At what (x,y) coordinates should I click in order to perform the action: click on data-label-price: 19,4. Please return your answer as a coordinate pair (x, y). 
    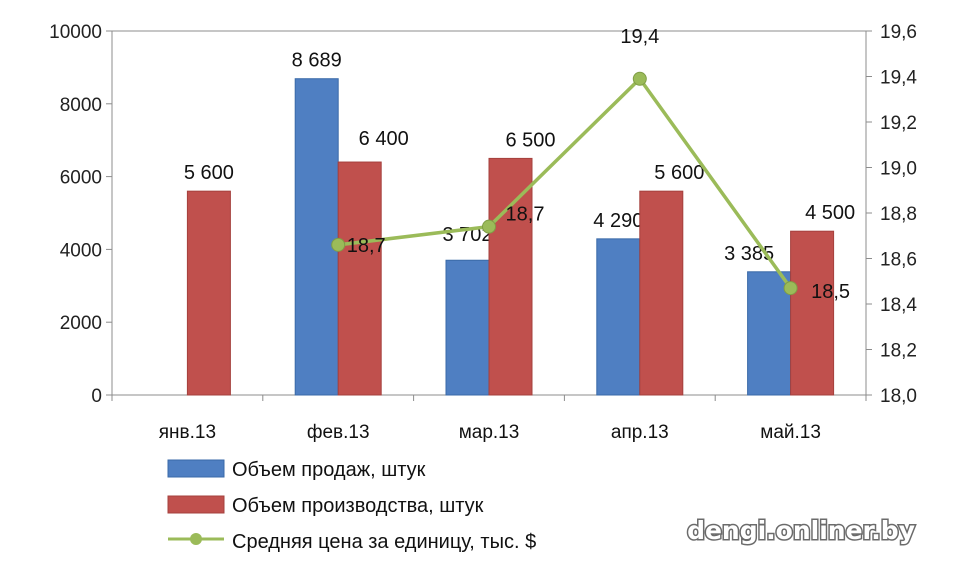
    Looking at the image, I should click on (639, 37).